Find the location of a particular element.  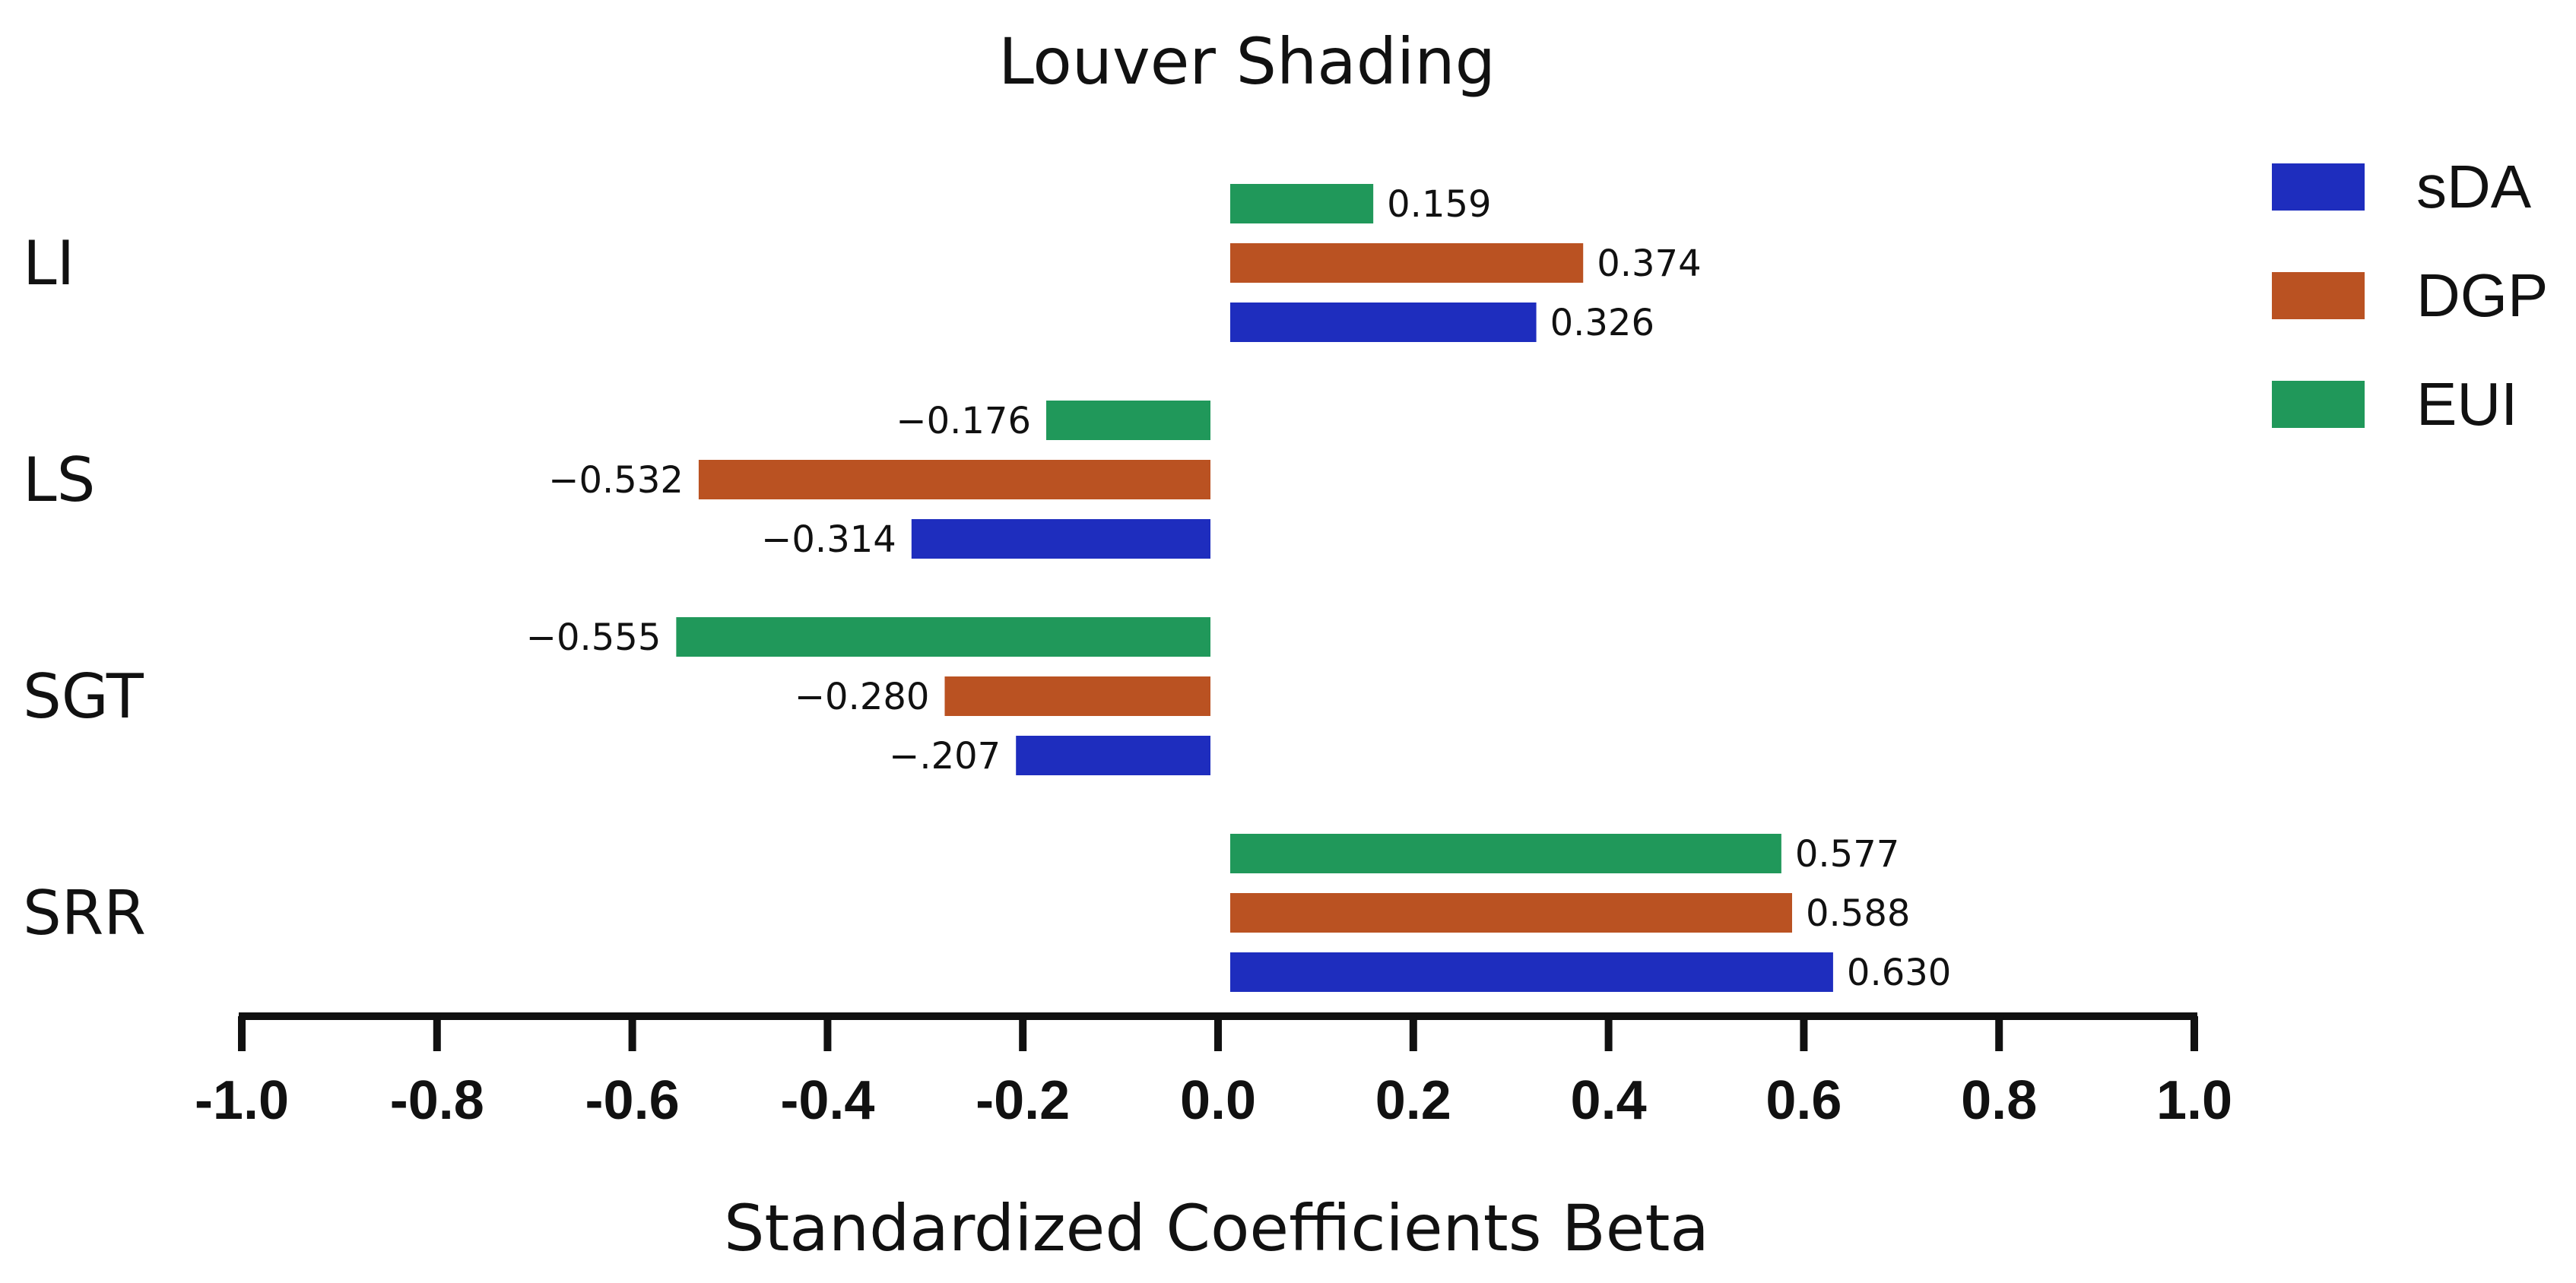

data-label-eui-li: 0.159 is located at coordinates (1439, 204).